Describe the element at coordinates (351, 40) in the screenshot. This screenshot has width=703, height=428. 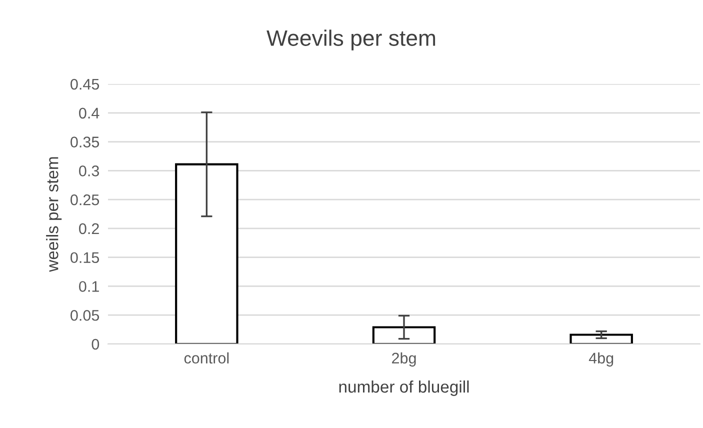
I see `chart-title: Weevils per stem` at that location.